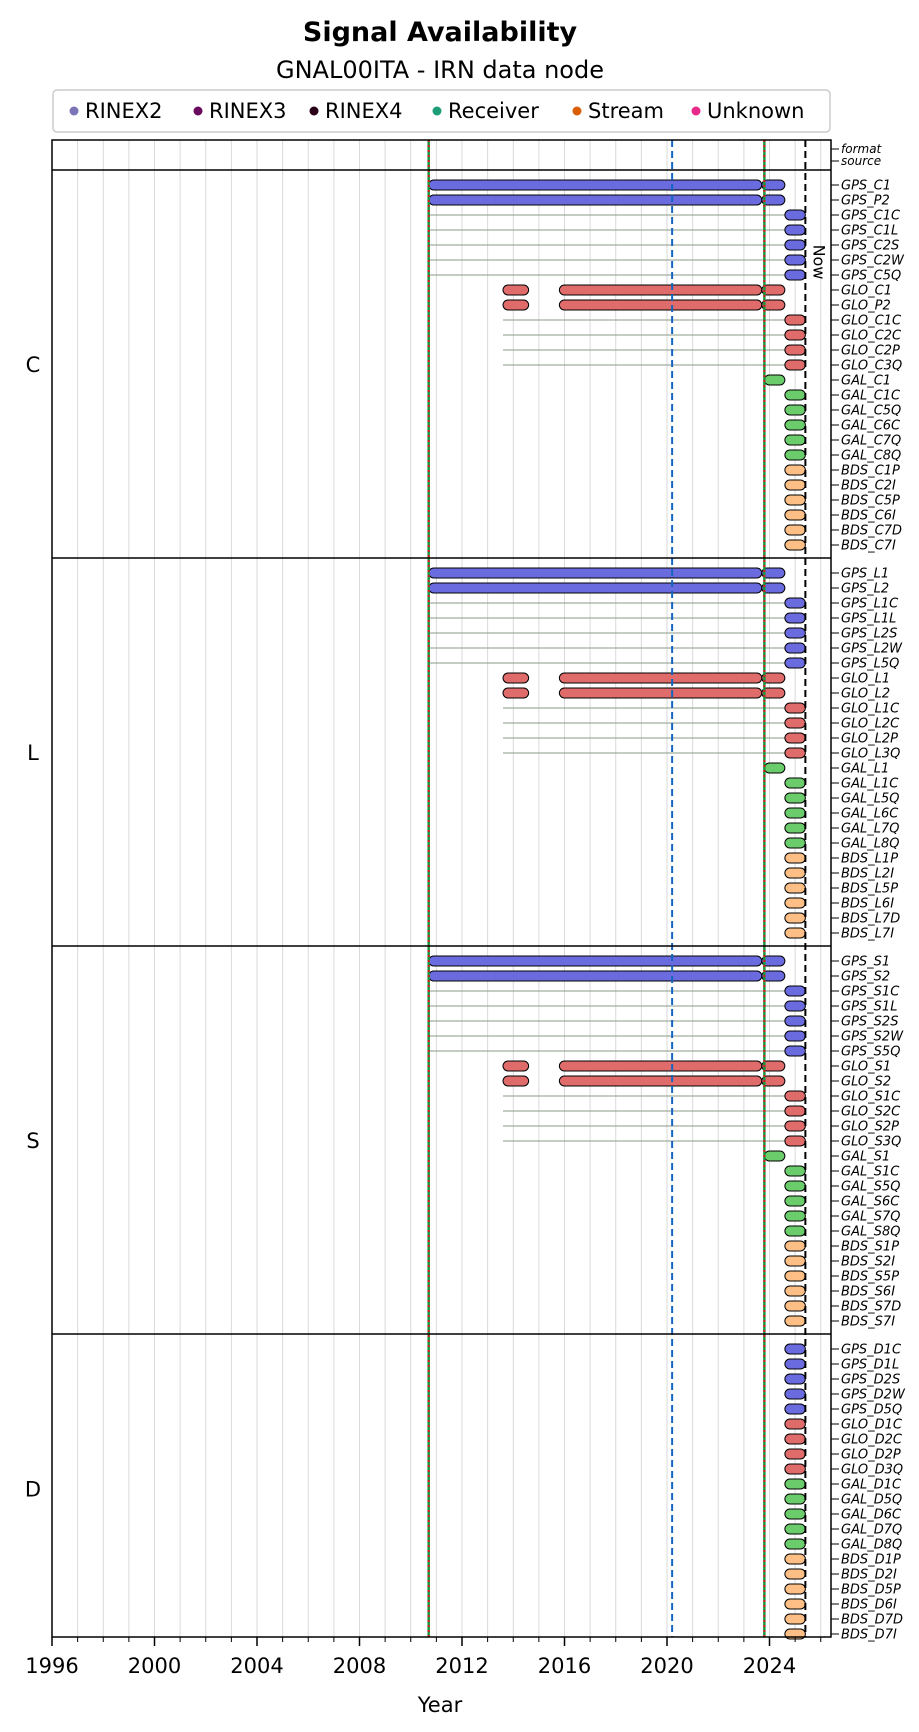 The width and height of the screenshot is (919, 1732). I want to click on signal-label: GPS_C2S, so click(870, 246).